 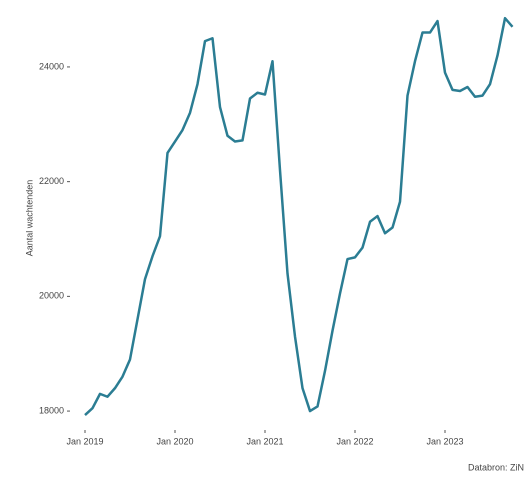 What do you see at coordinates (51, 66) in the screenshot?
I see `y-tick-label: 24000` at bounding box center [51, 66].